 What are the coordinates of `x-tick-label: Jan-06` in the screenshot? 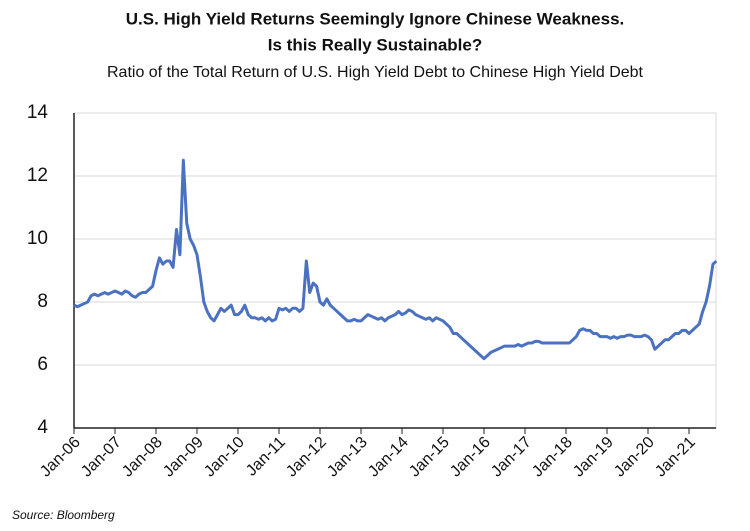 It's located at (60, 457).